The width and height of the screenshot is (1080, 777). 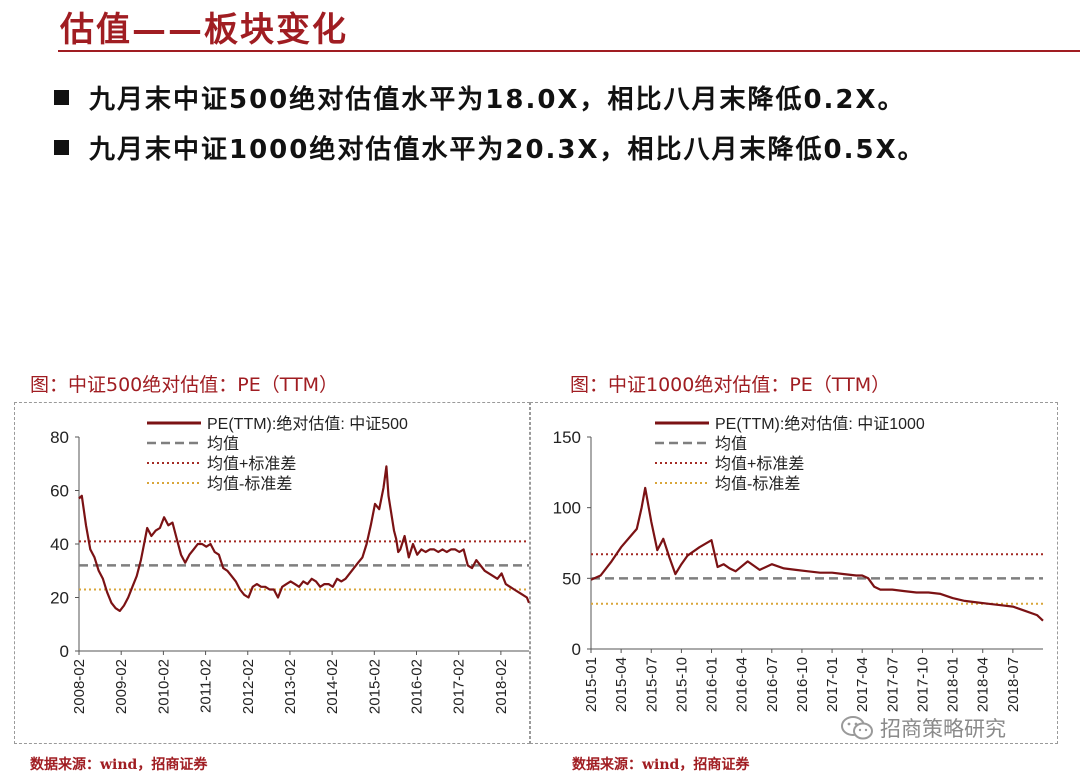 I want to click on bullet-text: 九月末中证500绝对估值水平为18.0X，相比八月末降低0.2X。, so click(x=497, y=99).